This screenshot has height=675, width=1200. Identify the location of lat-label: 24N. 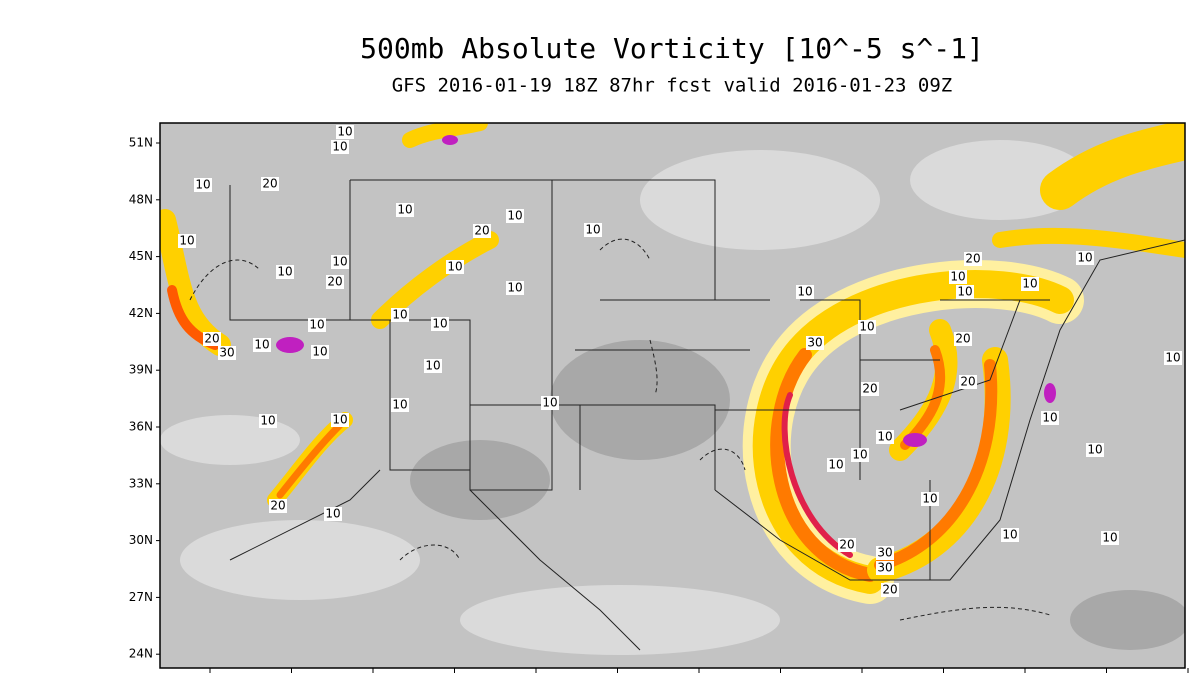
(141, 654).